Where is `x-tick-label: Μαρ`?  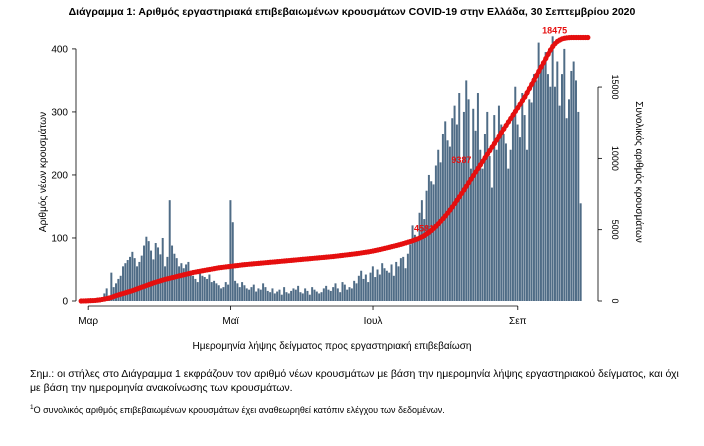
x-tick-label: Μαρ is located at coordinates (88, 321).